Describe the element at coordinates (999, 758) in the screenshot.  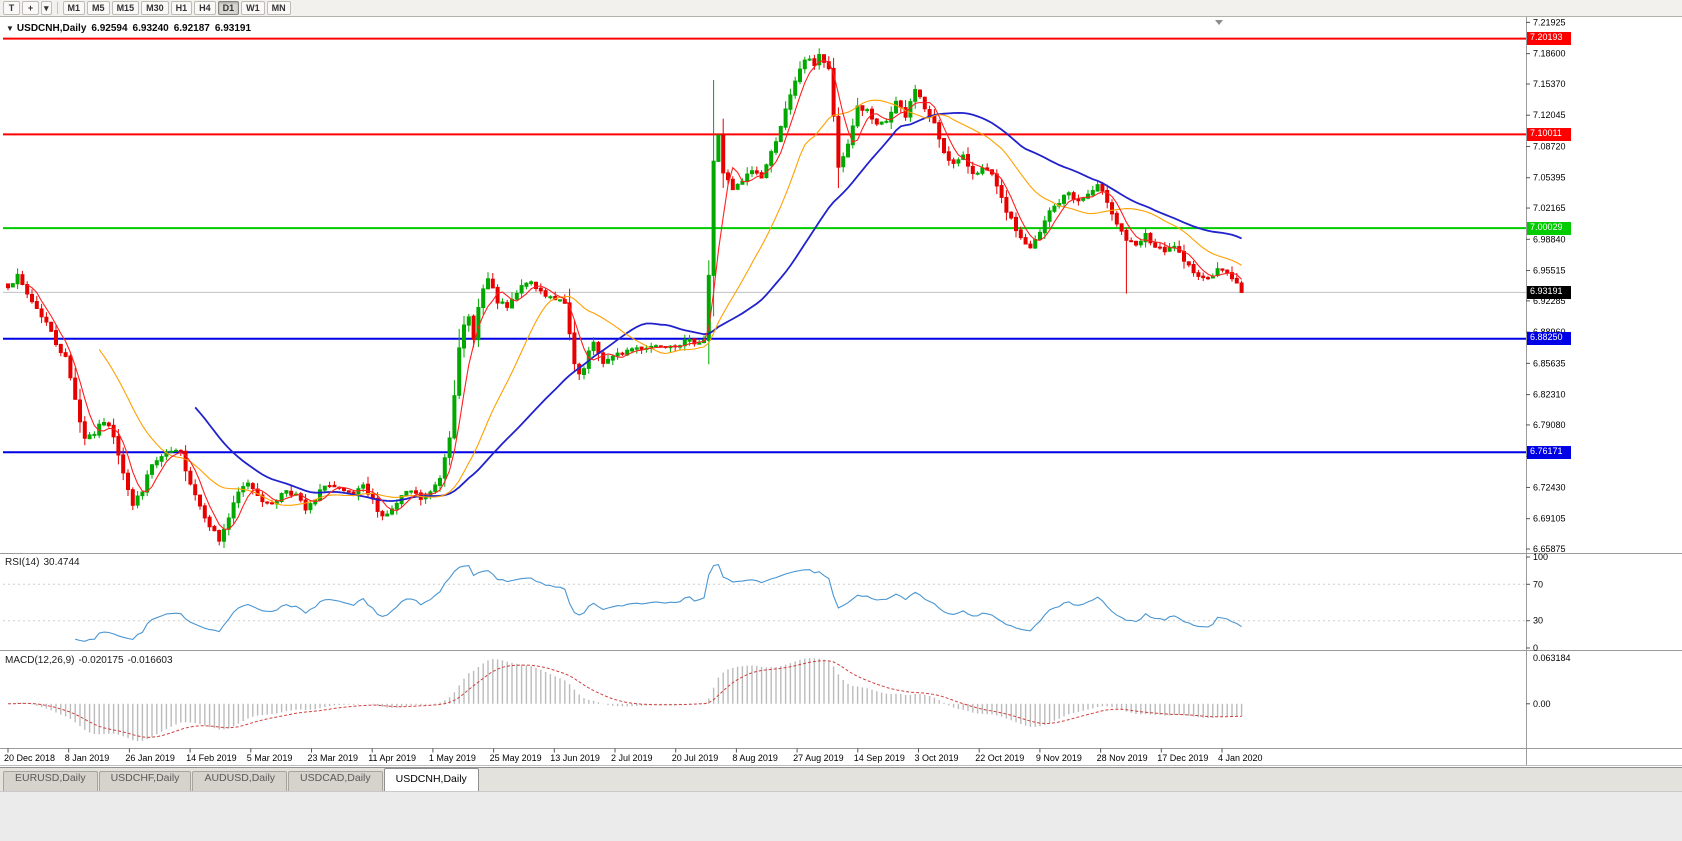
I see `x-axis-date-label: 22 Oct 2019` at that location.